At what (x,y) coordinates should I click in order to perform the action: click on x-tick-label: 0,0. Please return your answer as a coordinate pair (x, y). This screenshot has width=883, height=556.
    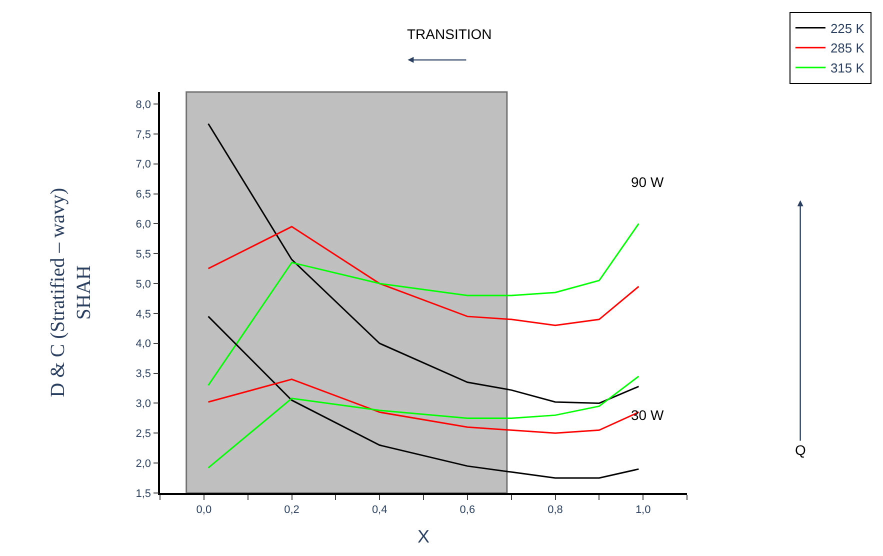
    Looking at the image, I should click on (204, 510).